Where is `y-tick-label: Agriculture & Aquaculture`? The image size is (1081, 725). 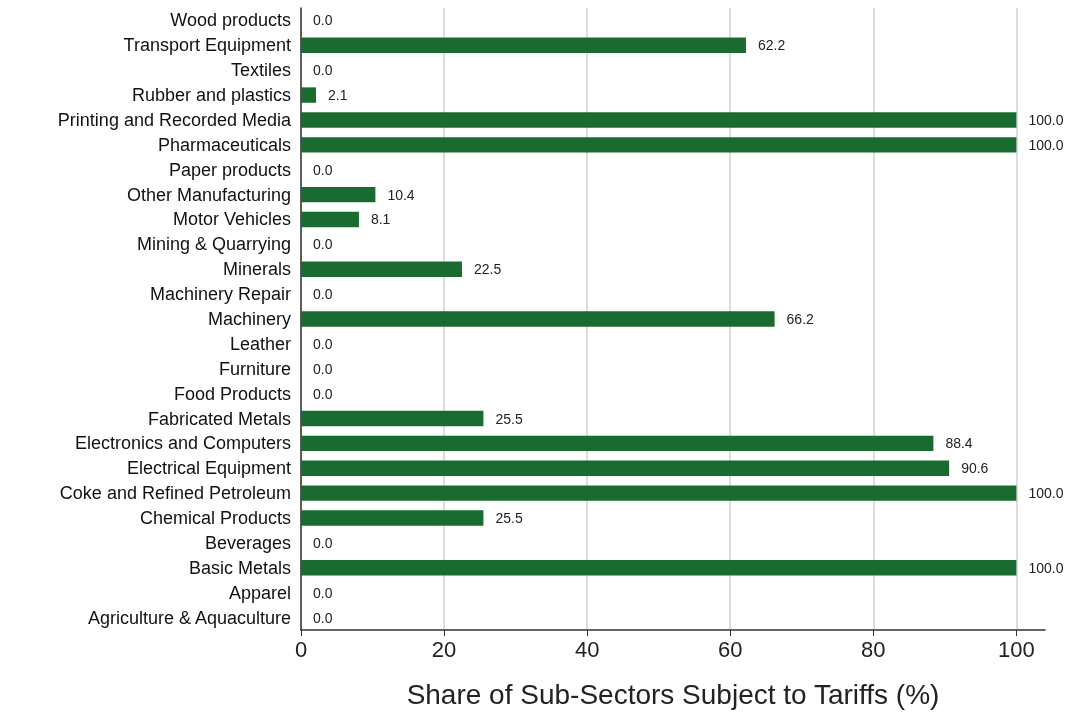
y-tick-label: Agriculture & Aquaculture is located at coordinates (189, 617).